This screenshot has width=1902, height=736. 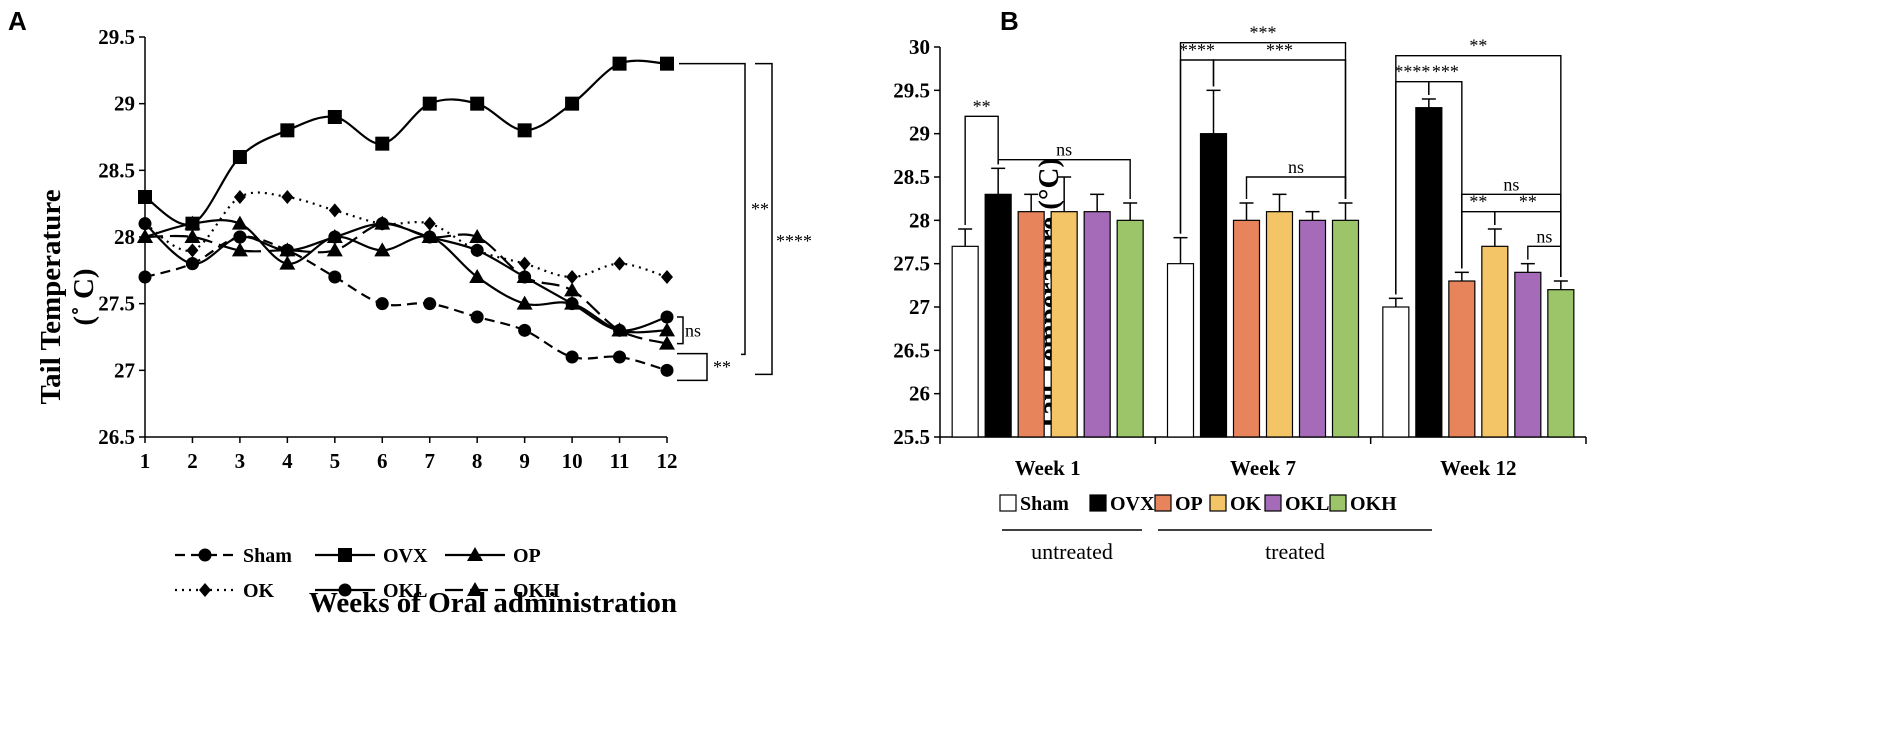 What do you see at coordinates (1307, 504) in the screenshot?
I see `chart-b-legend-label-okl: OKL` at bounding box center [1307, 504].